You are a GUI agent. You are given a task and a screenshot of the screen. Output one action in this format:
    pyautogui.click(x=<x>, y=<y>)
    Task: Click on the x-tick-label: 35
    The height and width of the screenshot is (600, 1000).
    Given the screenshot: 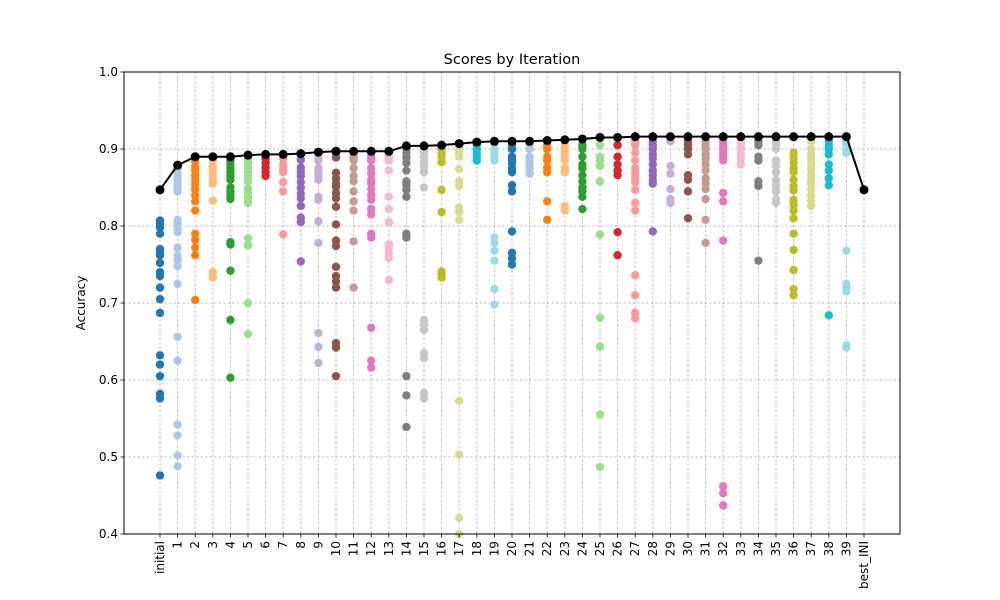 What is the action you would take?
    pyautogui.click(x=776, y=548)
    